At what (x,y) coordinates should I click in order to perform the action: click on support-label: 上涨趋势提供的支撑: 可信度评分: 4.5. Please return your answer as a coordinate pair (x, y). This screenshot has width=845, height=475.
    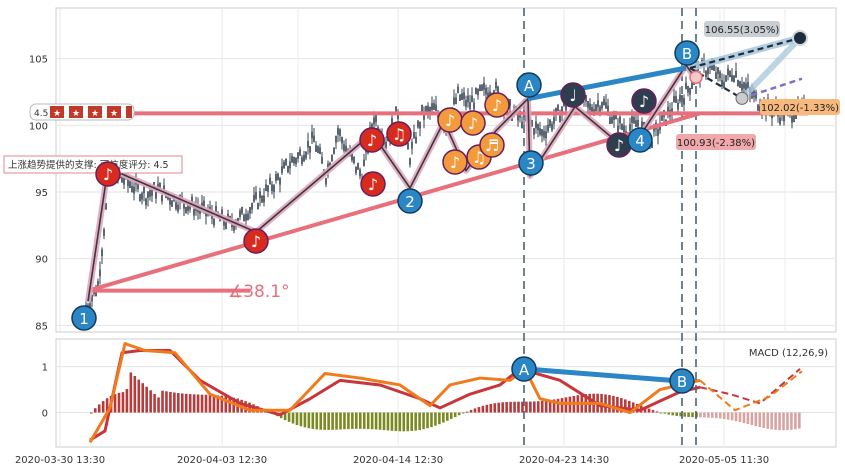
    Looking at the image, I should click on (88, 165).